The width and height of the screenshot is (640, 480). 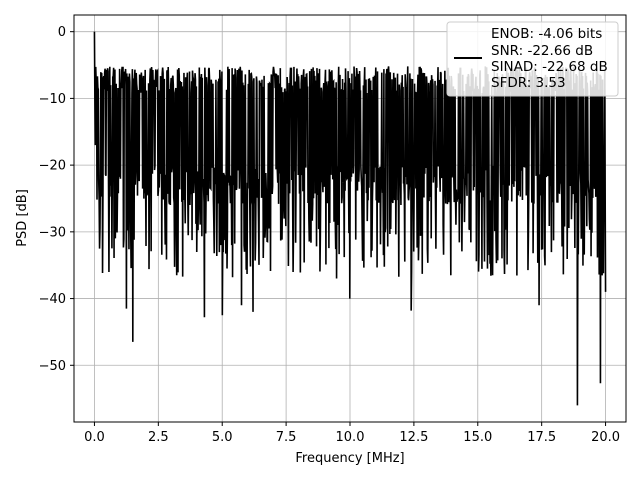 I want to click on y-tick-label: −10, so click(x=52, y=99).